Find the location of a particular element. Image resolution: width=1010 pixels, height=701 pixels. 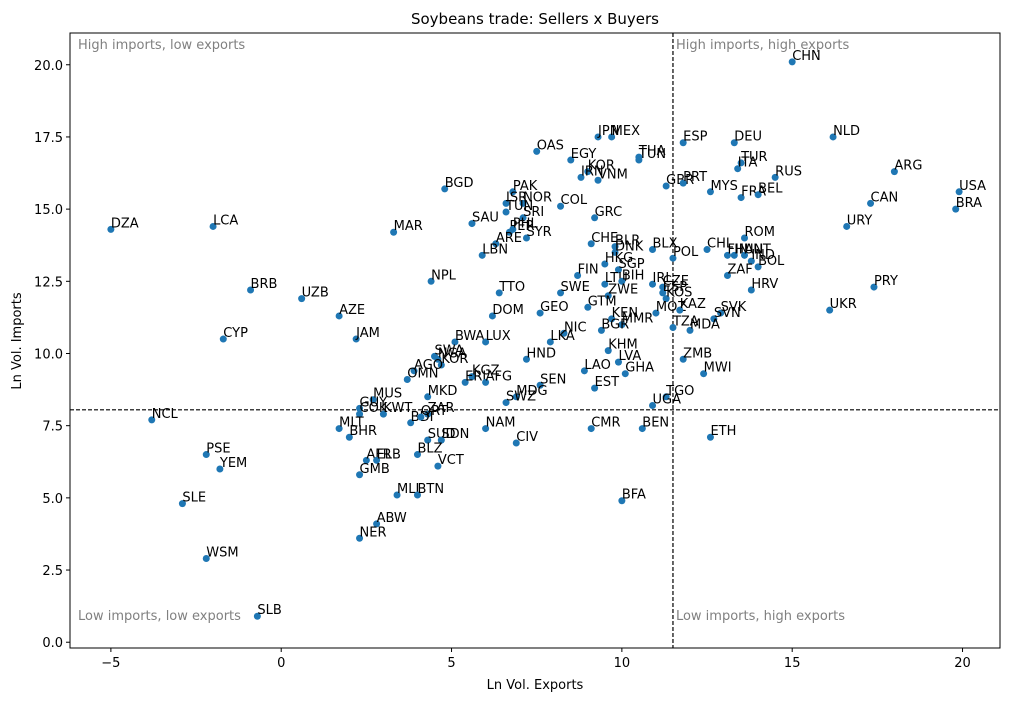

point-zwe is located at coordinates (608, 296).